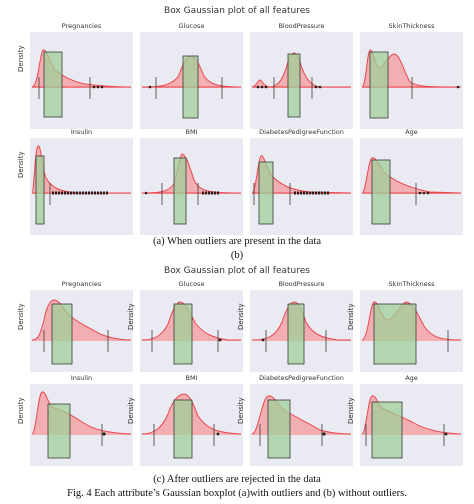 The width and height of the screenshot is (474, 504). I want to click on panel-age: Age, so click(411, 181).